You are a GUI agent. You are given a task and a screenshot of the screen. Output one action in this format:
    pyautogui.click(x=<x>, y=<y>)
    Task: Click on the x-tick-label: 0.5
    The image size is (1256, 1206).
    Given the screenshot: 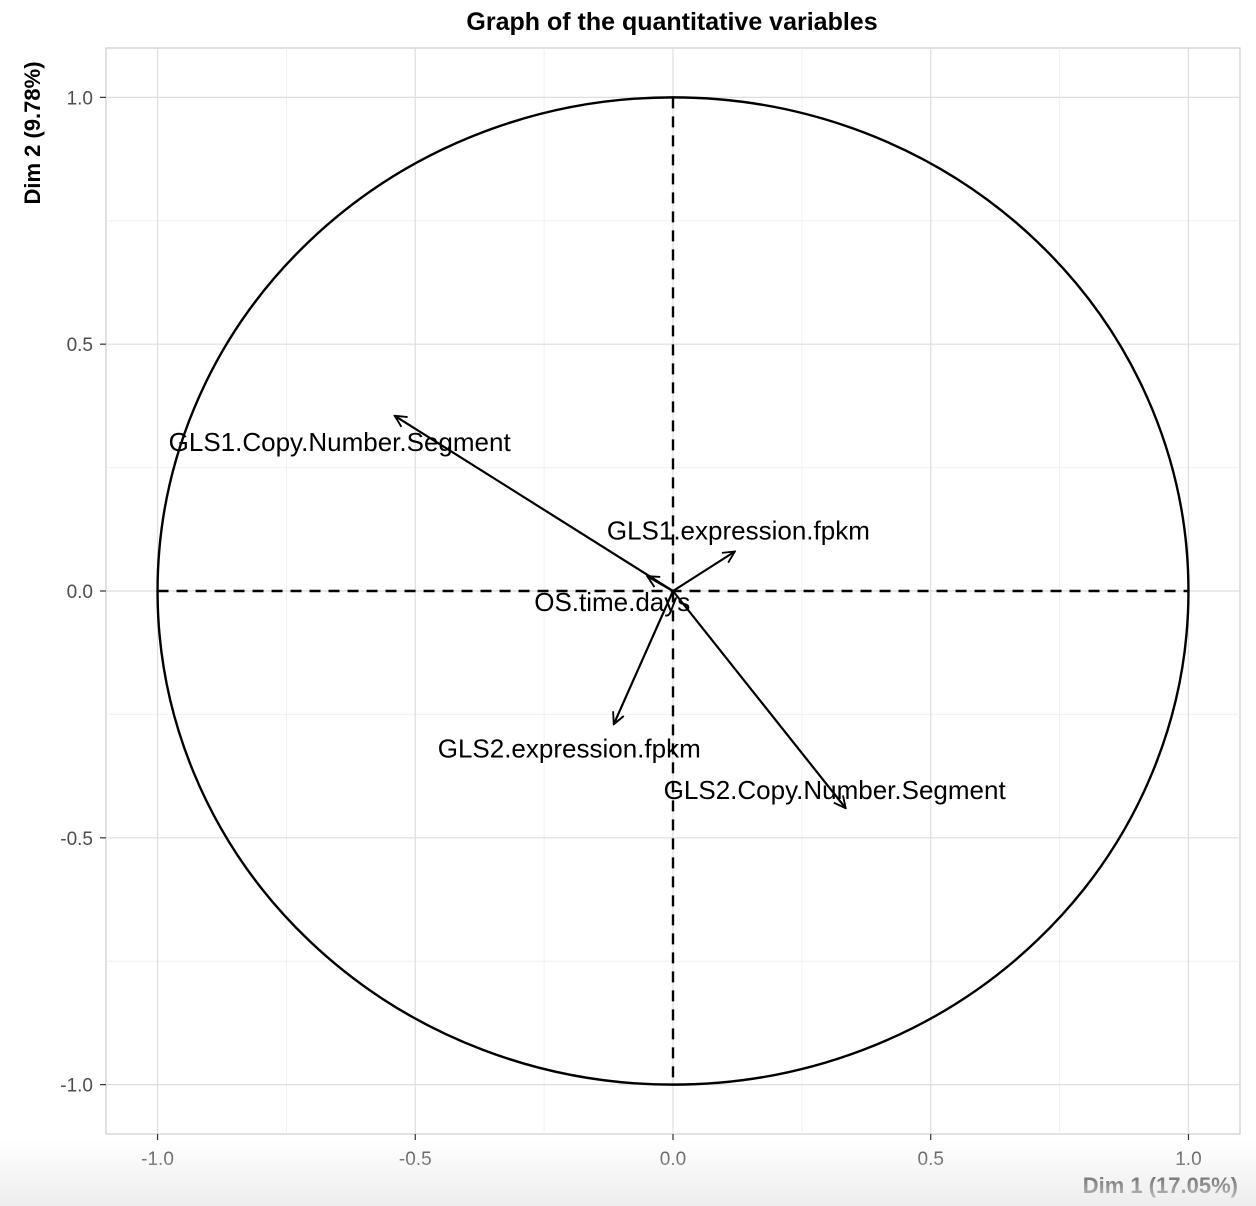 What is the action you would take?
    pyautogui.click(x=931, y=1159)
    